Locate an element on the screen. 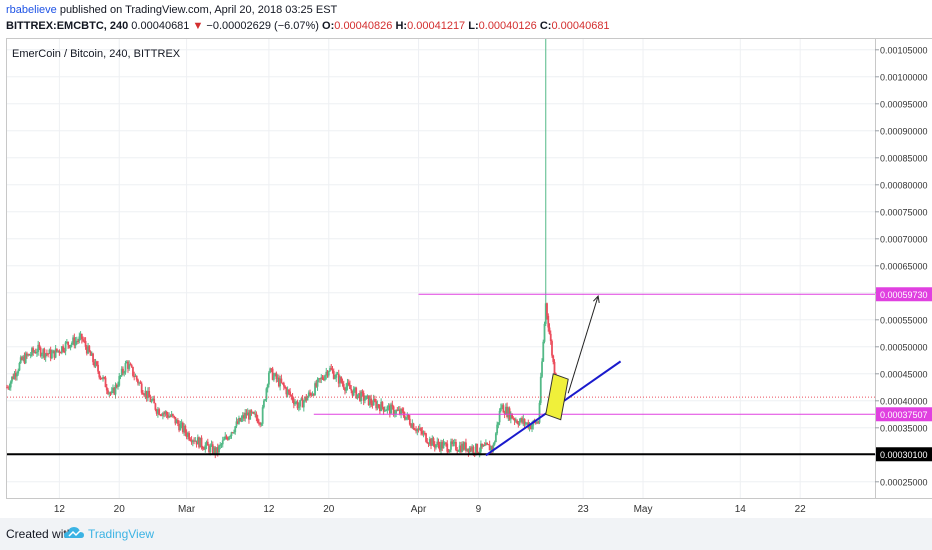  open-label: O: is located at coordinates (328, 26).